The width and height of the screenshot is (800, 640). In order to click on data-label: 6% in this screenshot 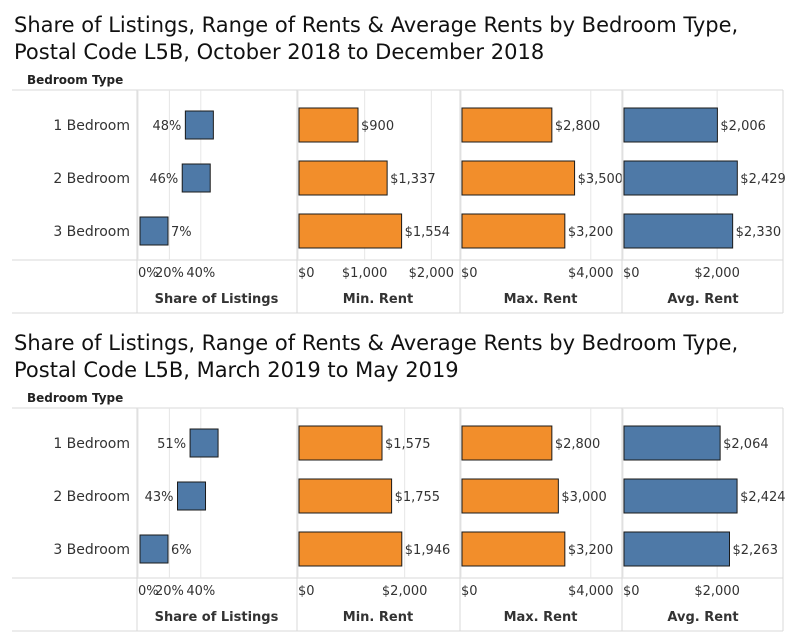, I will do `click(181, 550)`.